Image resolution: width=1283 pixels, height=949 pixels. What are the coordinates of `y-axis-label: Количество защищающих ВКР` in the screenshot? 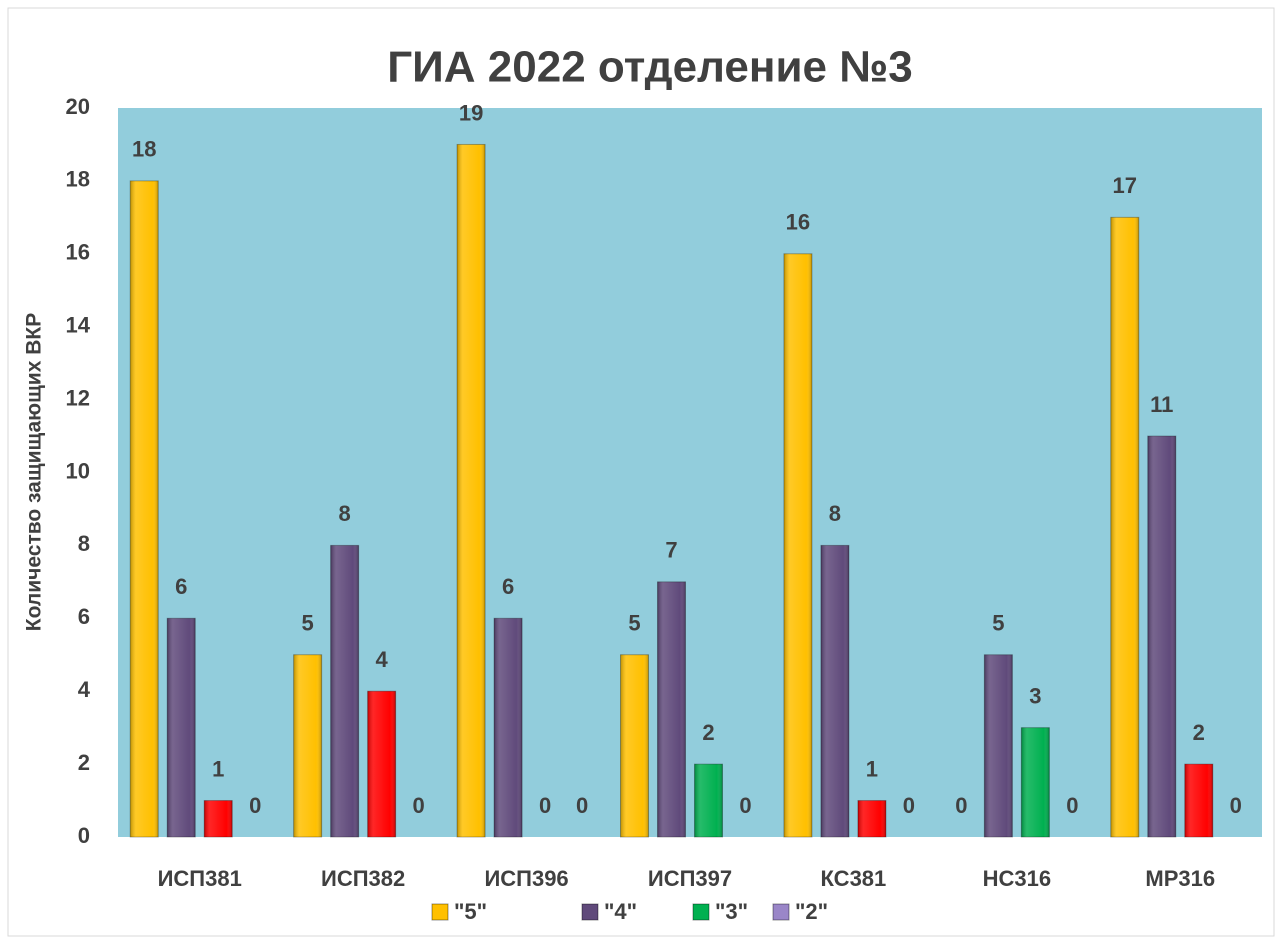 It's located at (34, 472).